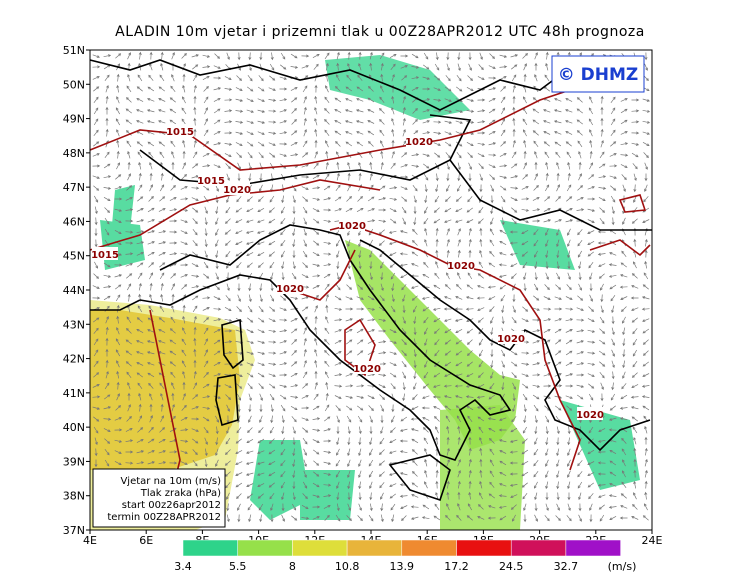 This screenshot has width=740, height=582. Describe the element at coordinates (74, 359) in the screenshot. I see `lat-label: 42N` at that location.